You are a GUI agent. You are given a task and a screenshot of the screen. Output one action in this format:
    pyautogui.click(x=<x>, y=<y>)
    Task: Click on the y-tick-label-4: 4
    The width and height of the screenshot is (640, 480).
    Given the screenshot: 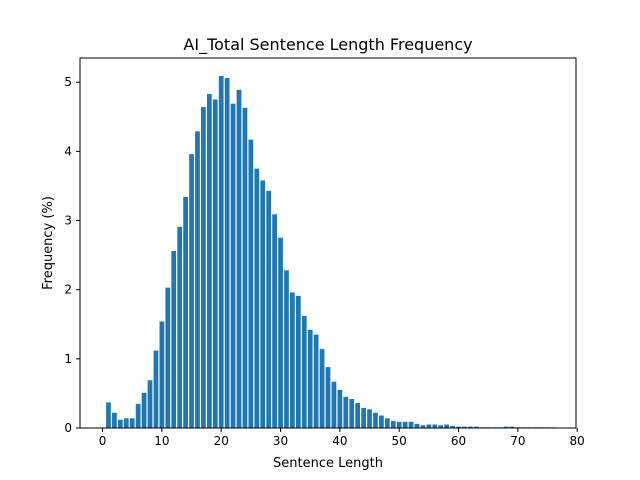 What is the action you would take?
    pyautogui.click(x=68, y=151)
    